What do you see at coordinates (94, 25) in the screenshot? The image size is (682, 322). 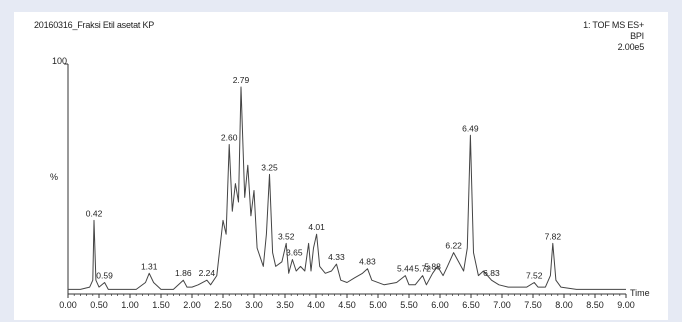 I see `chromatogram-title: 20160316_Fraksi Etil asetat KP` at bounding box center [94, 25].